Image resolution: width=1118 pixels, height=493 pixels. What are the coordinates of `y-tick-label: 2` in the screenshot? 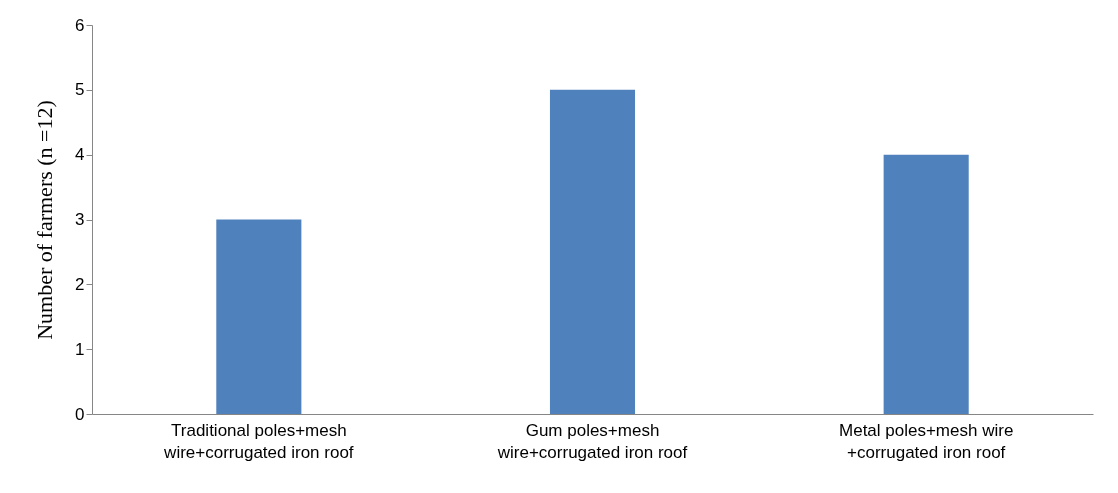 It's located at (80, 284).